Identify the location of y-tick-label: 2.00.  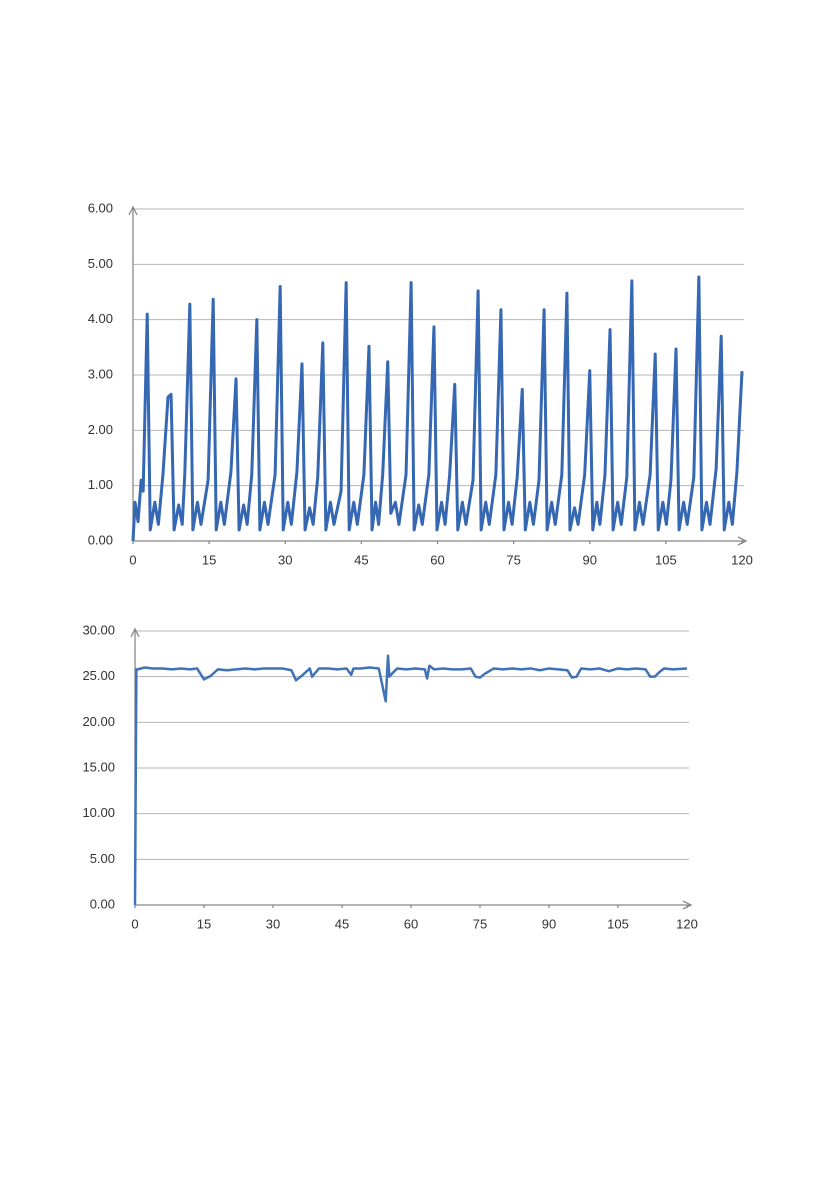
(100, 429).